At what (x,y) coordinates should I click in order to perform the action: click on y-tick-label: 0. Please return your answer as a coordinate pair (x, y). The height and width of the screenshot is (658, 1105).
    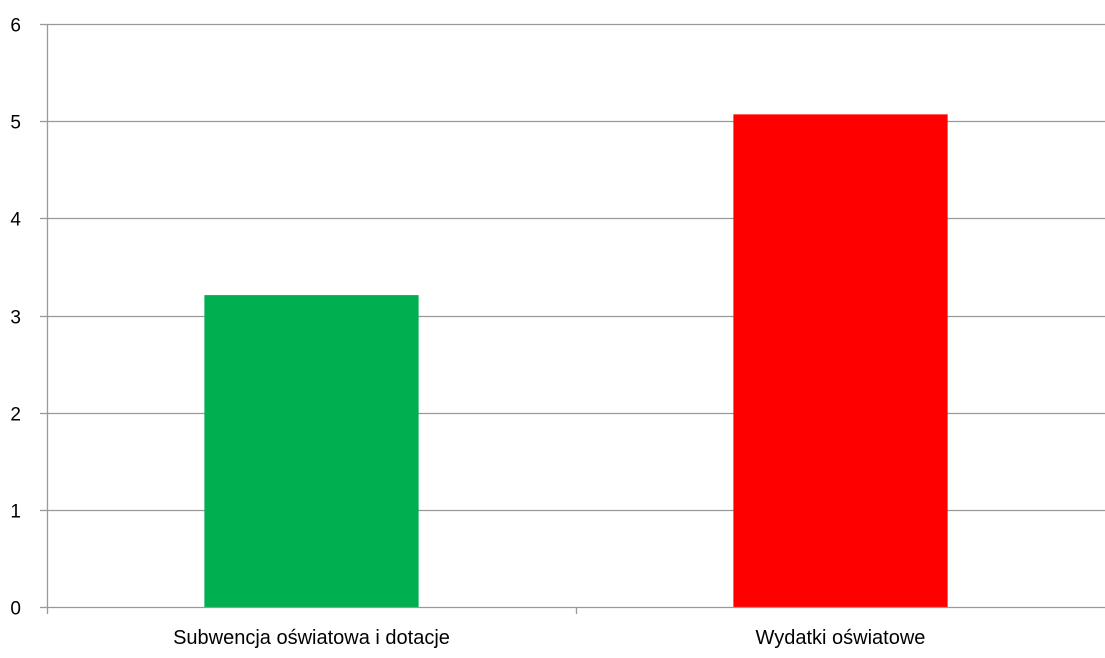
    Looking at the image, I should click on (15, 609).